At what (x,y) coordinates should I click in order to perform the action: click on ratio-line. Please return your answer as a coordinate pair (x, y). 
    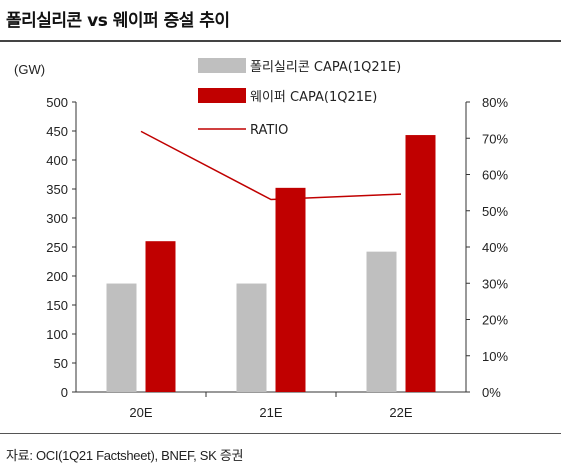
    Looking at the image, I should click on (271, 165).